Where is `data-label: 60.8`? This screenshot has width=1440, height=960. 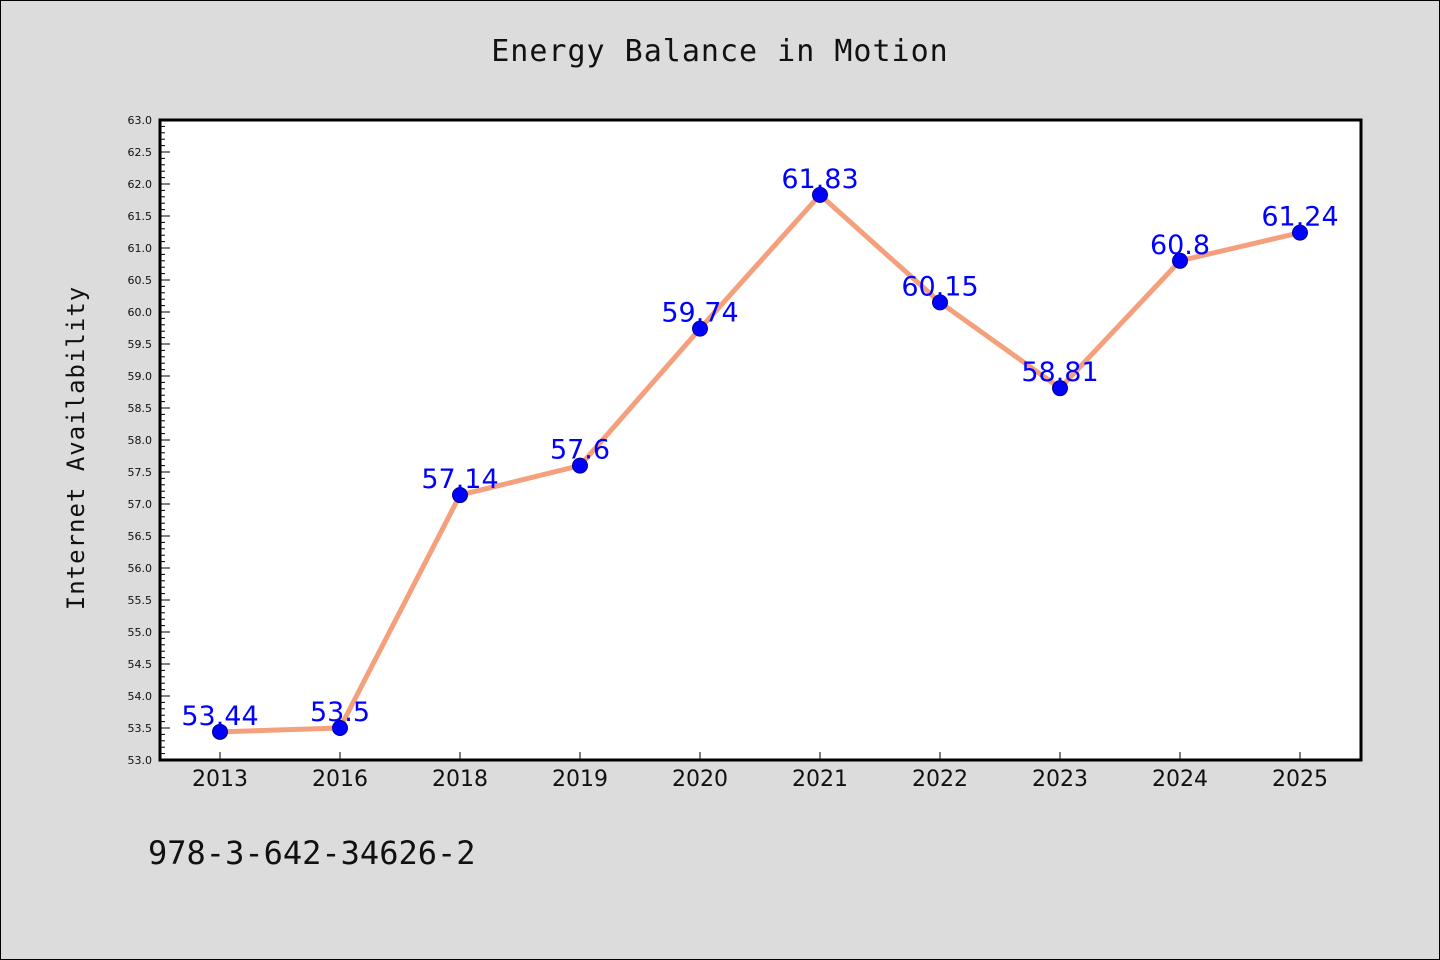
data-label: 60.8 is located at coordinates (1180, 245).